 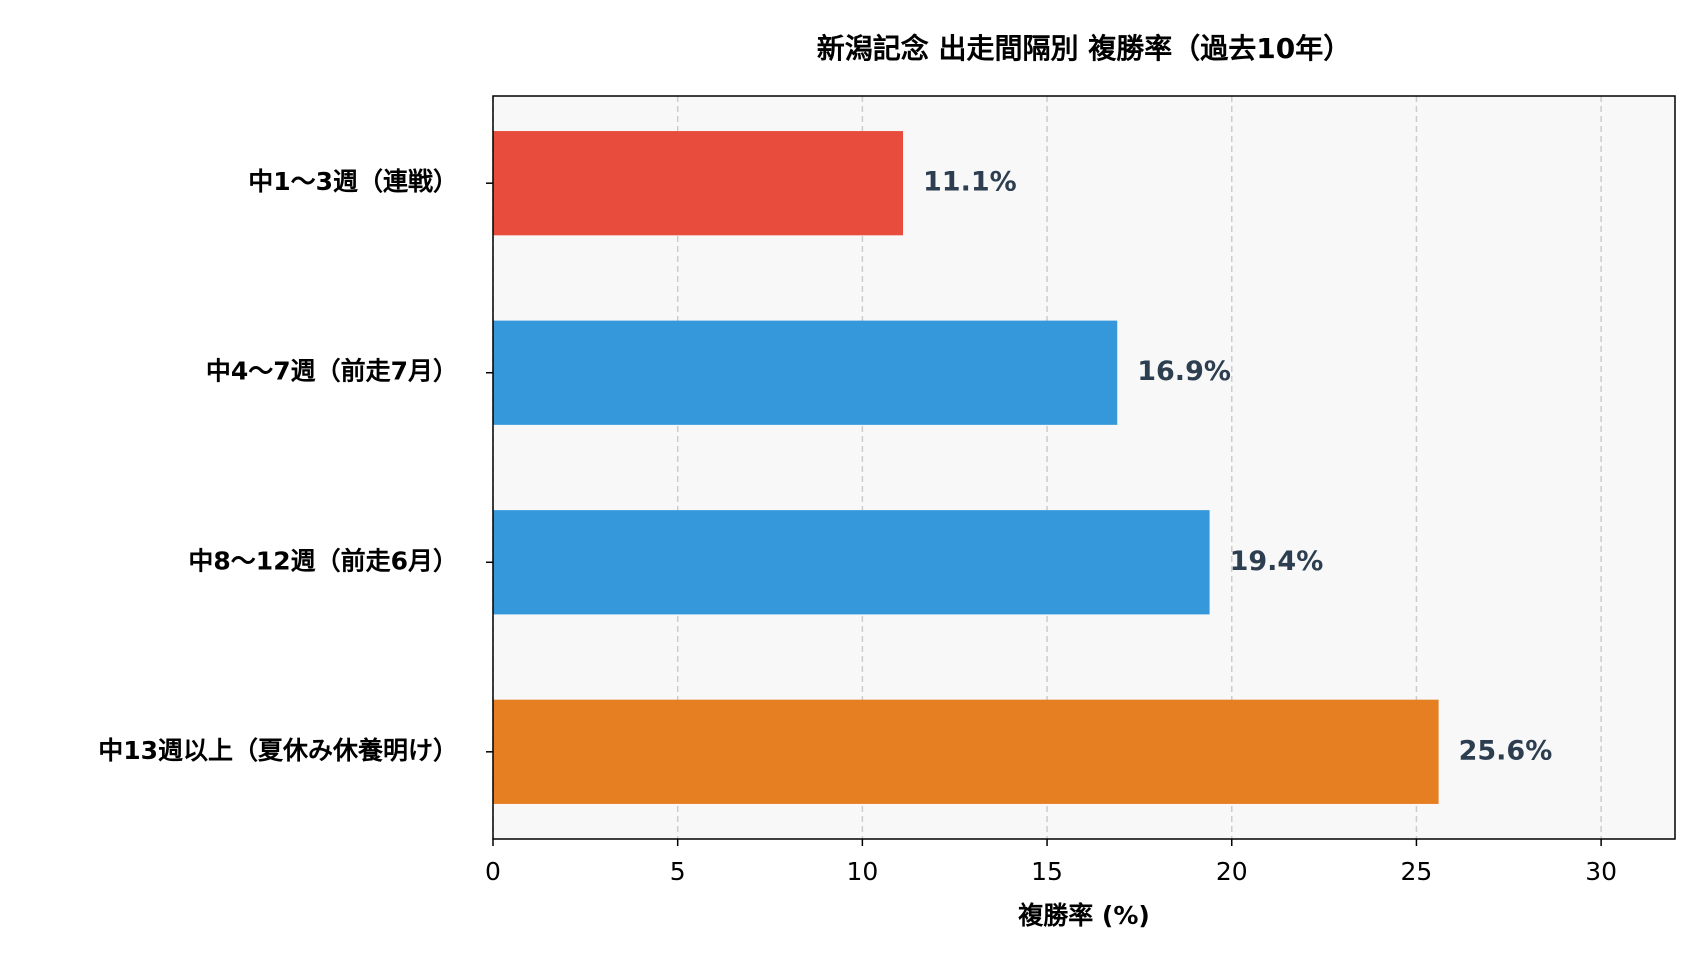 What do you see at coordinates (1417, 871) in the screenshot?
I see `x-tick-label: 25` at bounding box center [1417, 871].